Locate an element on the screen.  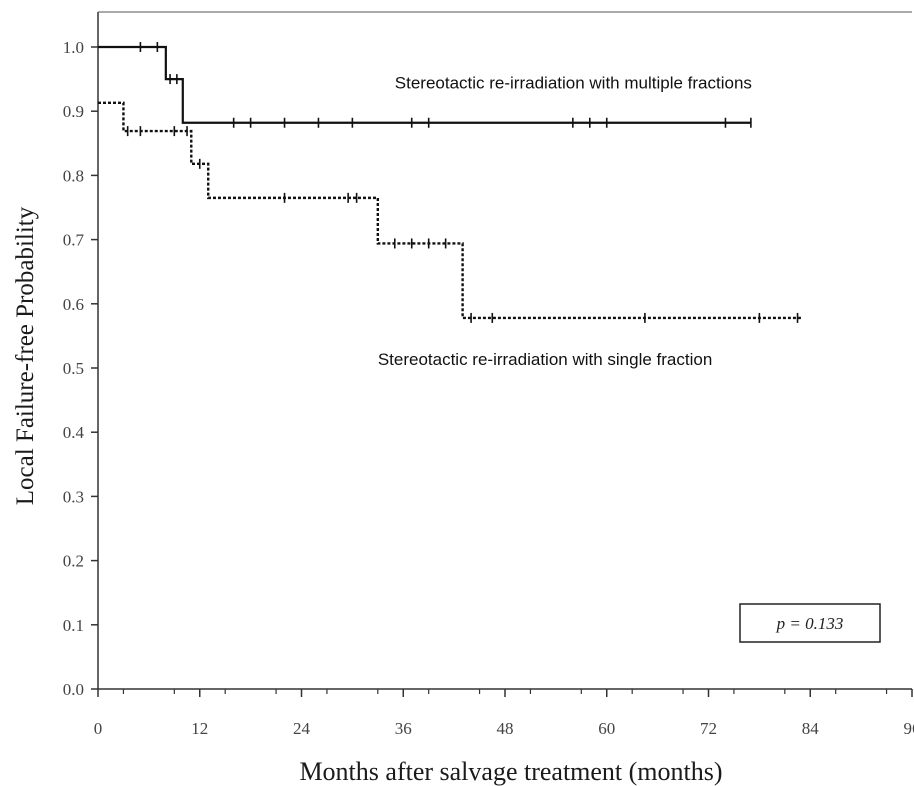
y-tick-label: 1.0 is located at coordinates (73, 47).